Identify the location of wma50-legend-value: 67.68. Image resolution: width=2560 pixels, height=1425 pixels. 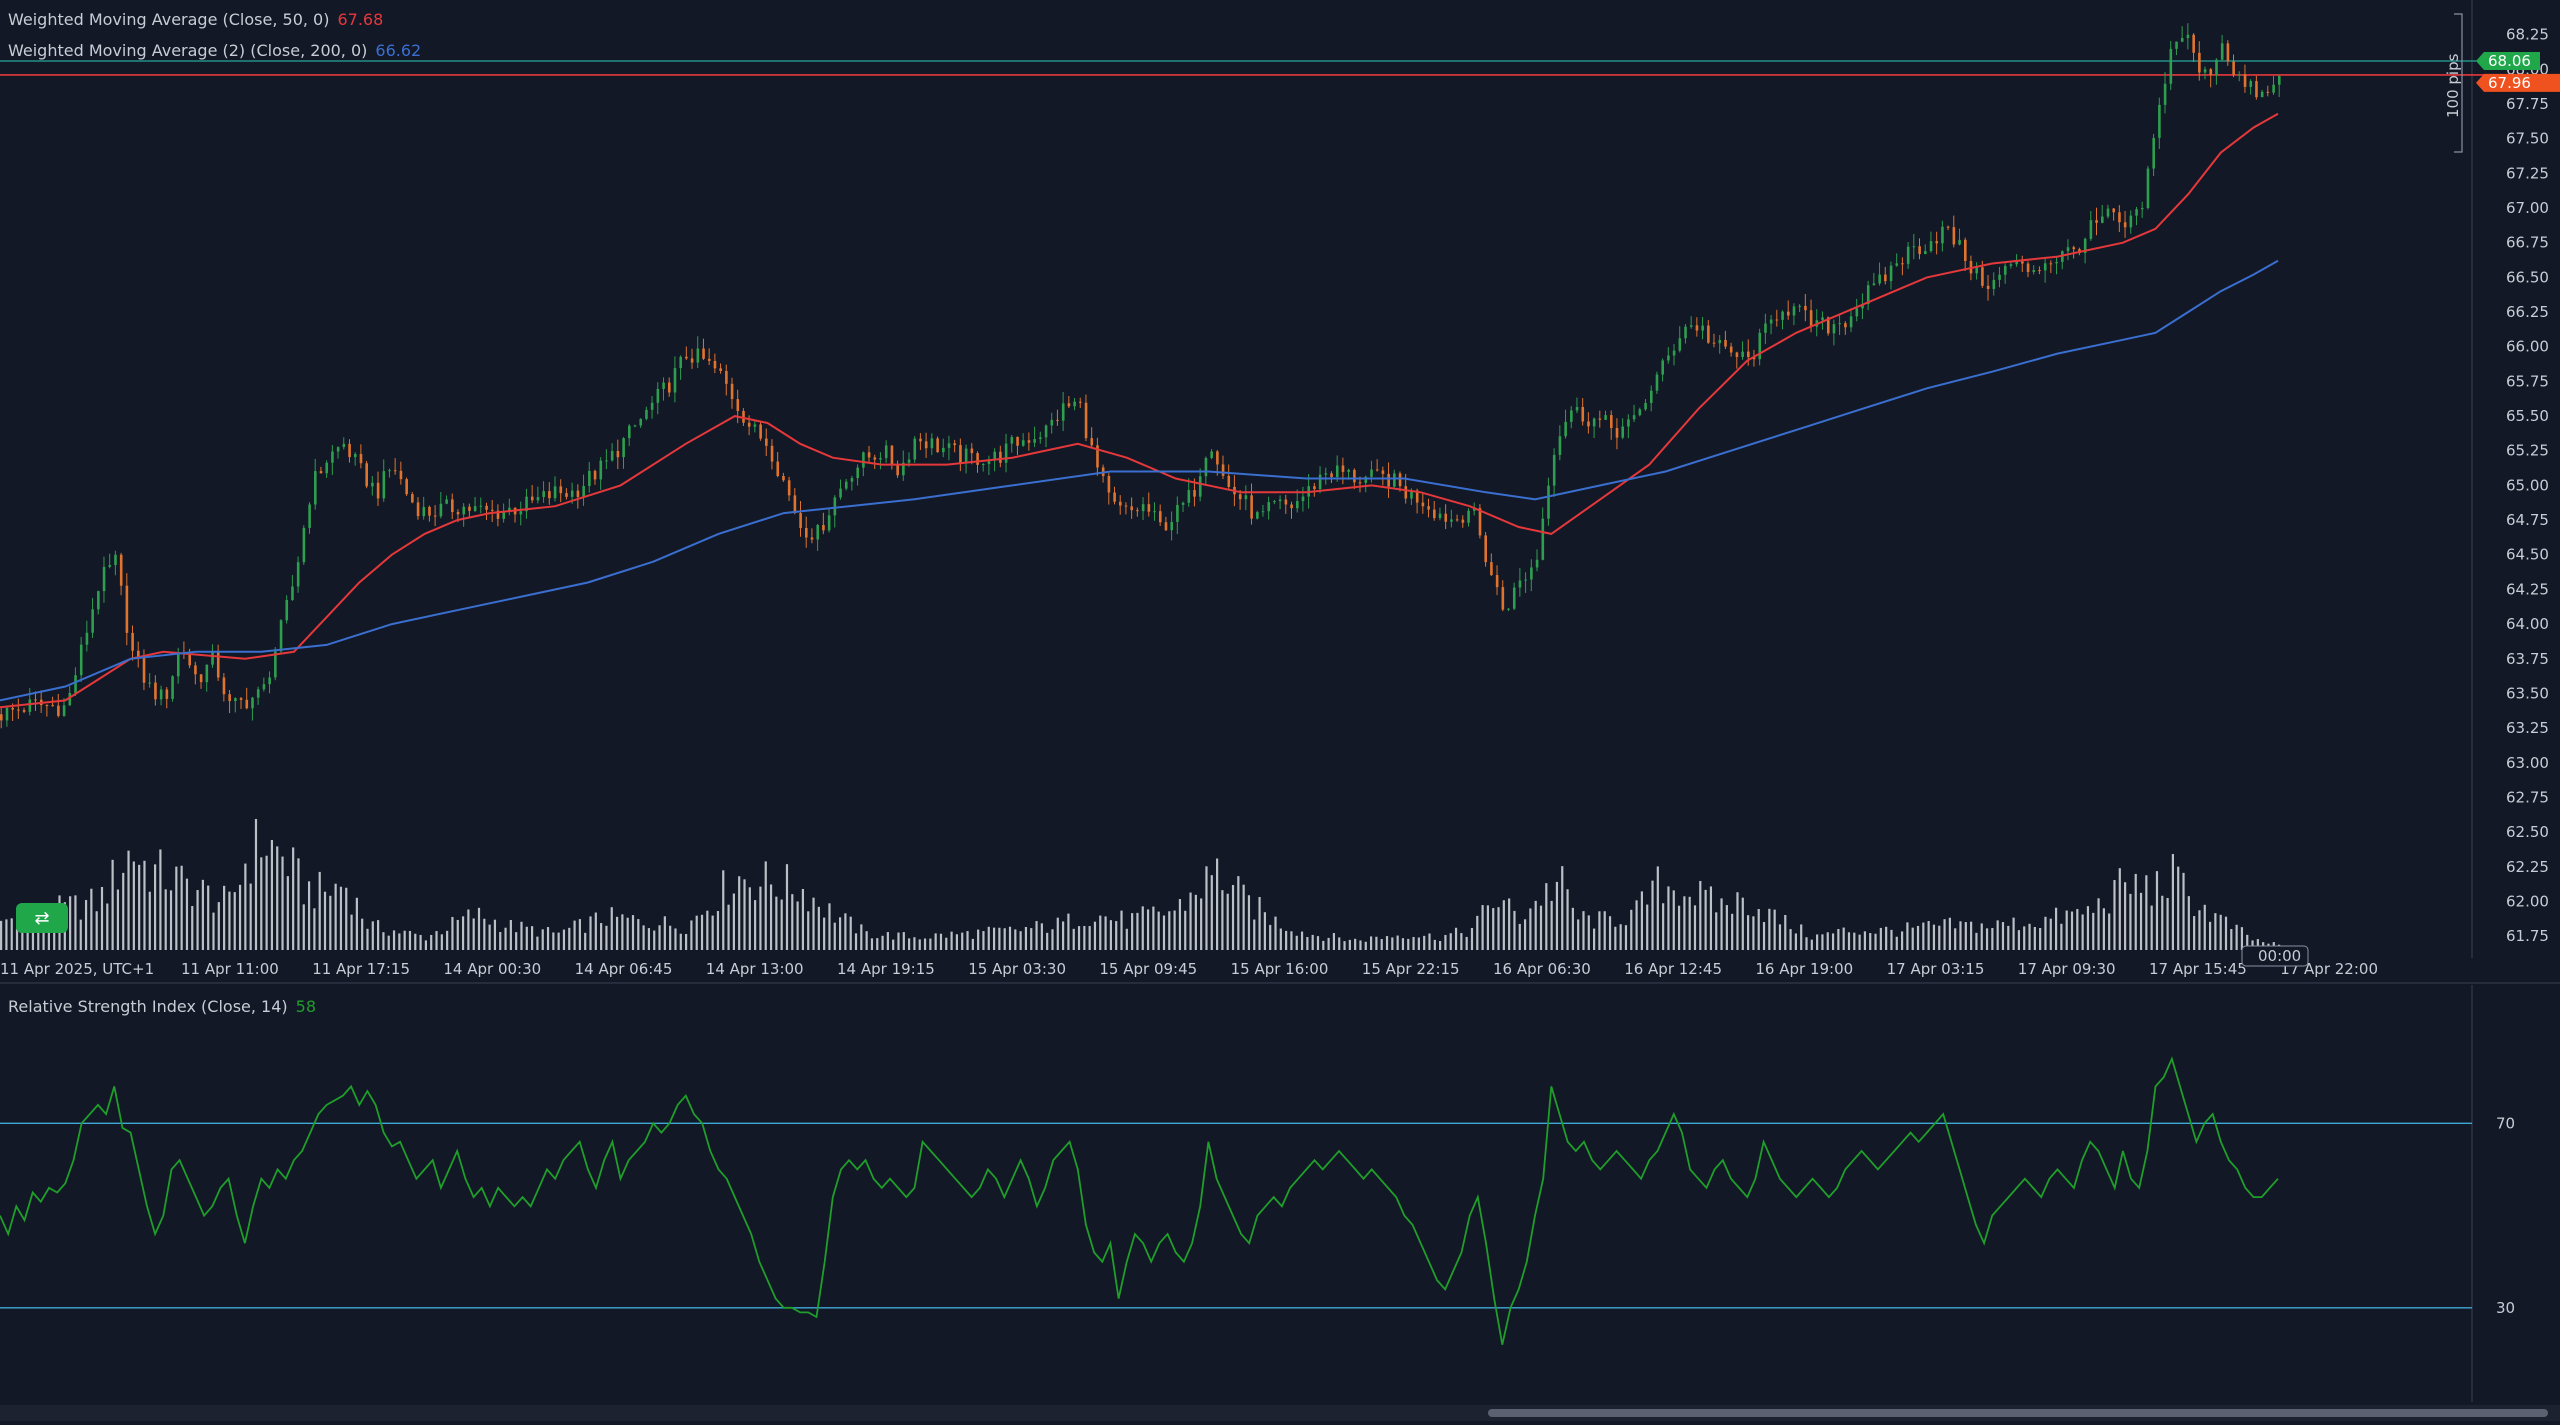
(360, 19).